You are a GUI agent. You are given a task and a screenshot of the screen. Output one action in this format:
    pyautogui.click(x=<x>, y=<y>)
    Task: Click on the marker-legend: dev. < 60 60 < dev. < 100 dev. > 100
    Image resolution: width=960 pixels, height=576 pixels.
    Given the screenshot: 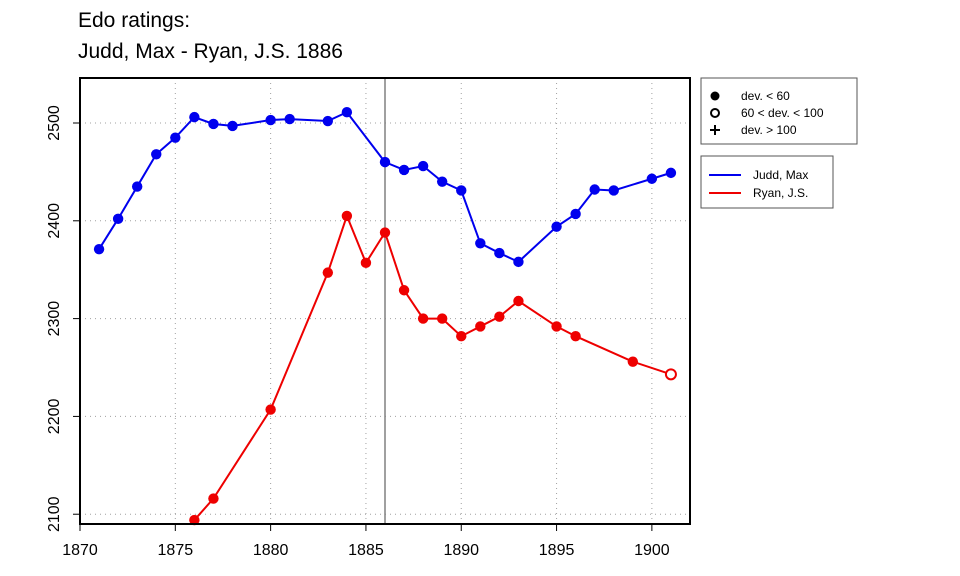 What is the action you would take?
    pyautogui.click(x=779, y=111)
    